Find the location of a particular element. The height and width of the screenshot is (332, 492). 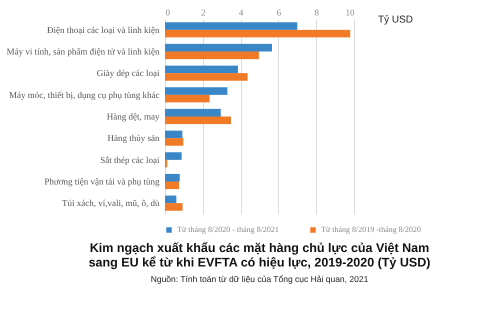

x-axis-title: Tỷ USD is located at coordinates (395, 20).